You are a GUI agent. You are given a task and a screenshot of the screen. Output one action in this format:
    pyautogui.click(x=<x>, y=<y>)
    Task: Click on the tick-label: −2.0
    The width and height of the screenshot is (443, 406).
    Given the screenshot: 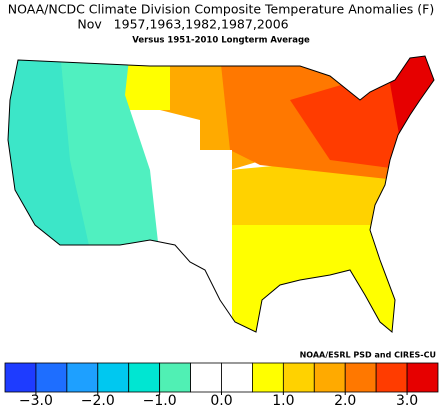 What is the action you would take?
    pyautogui.click(x=98, y=399)
    